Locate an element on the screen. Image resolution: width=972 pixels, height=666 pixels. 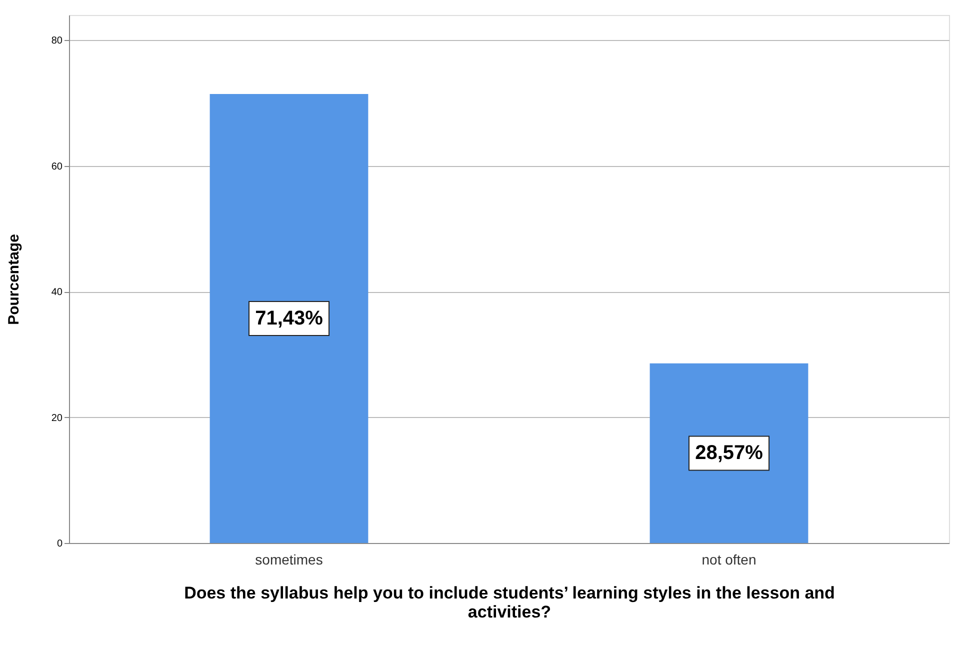
x-axis-title: Does the syllabus help you to include students’ learning styles in the lesson and activities? is located at coordinates (509, 603).